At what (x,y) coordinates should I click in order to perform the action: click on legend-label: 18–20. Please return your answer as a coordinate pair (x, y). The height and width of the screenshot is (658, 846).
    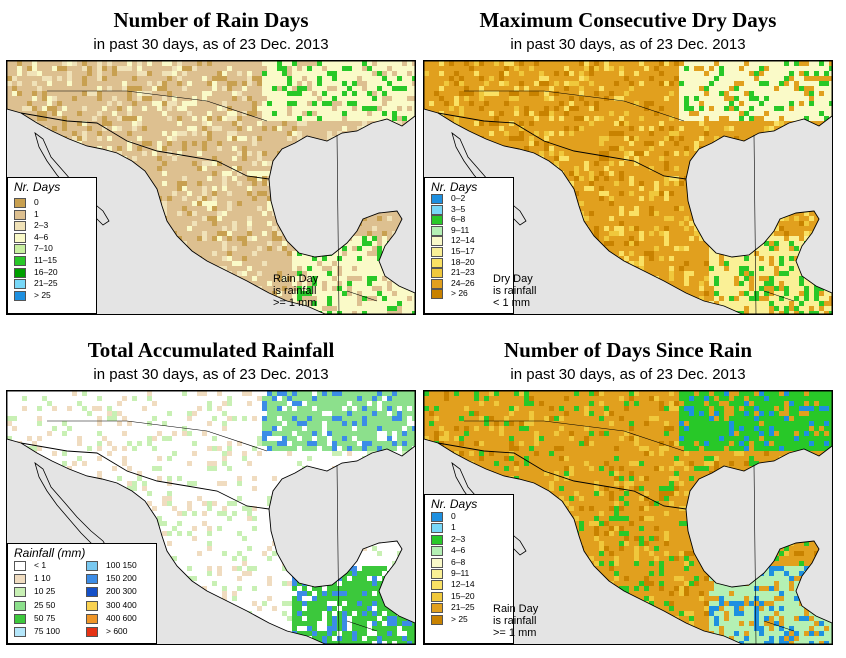
    Looking at the image, I should click on (463, 261).